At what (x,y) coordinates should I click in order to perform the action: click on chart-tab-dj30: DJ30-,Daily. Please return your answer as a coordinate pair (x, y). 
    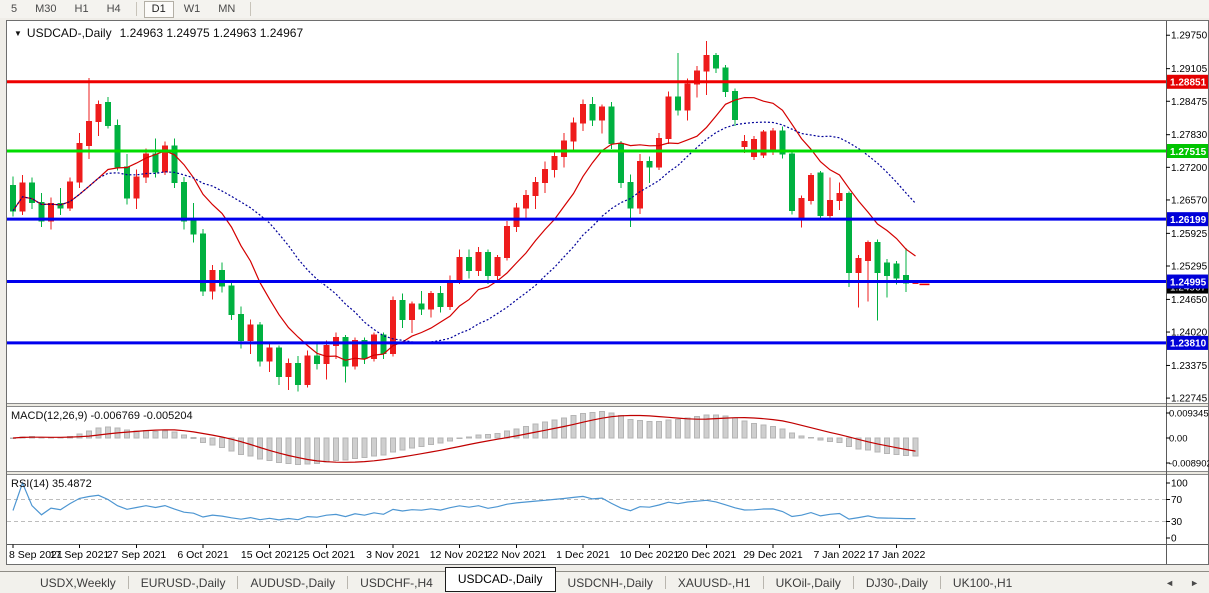
    Looking at the image, I should click on (896, 582).